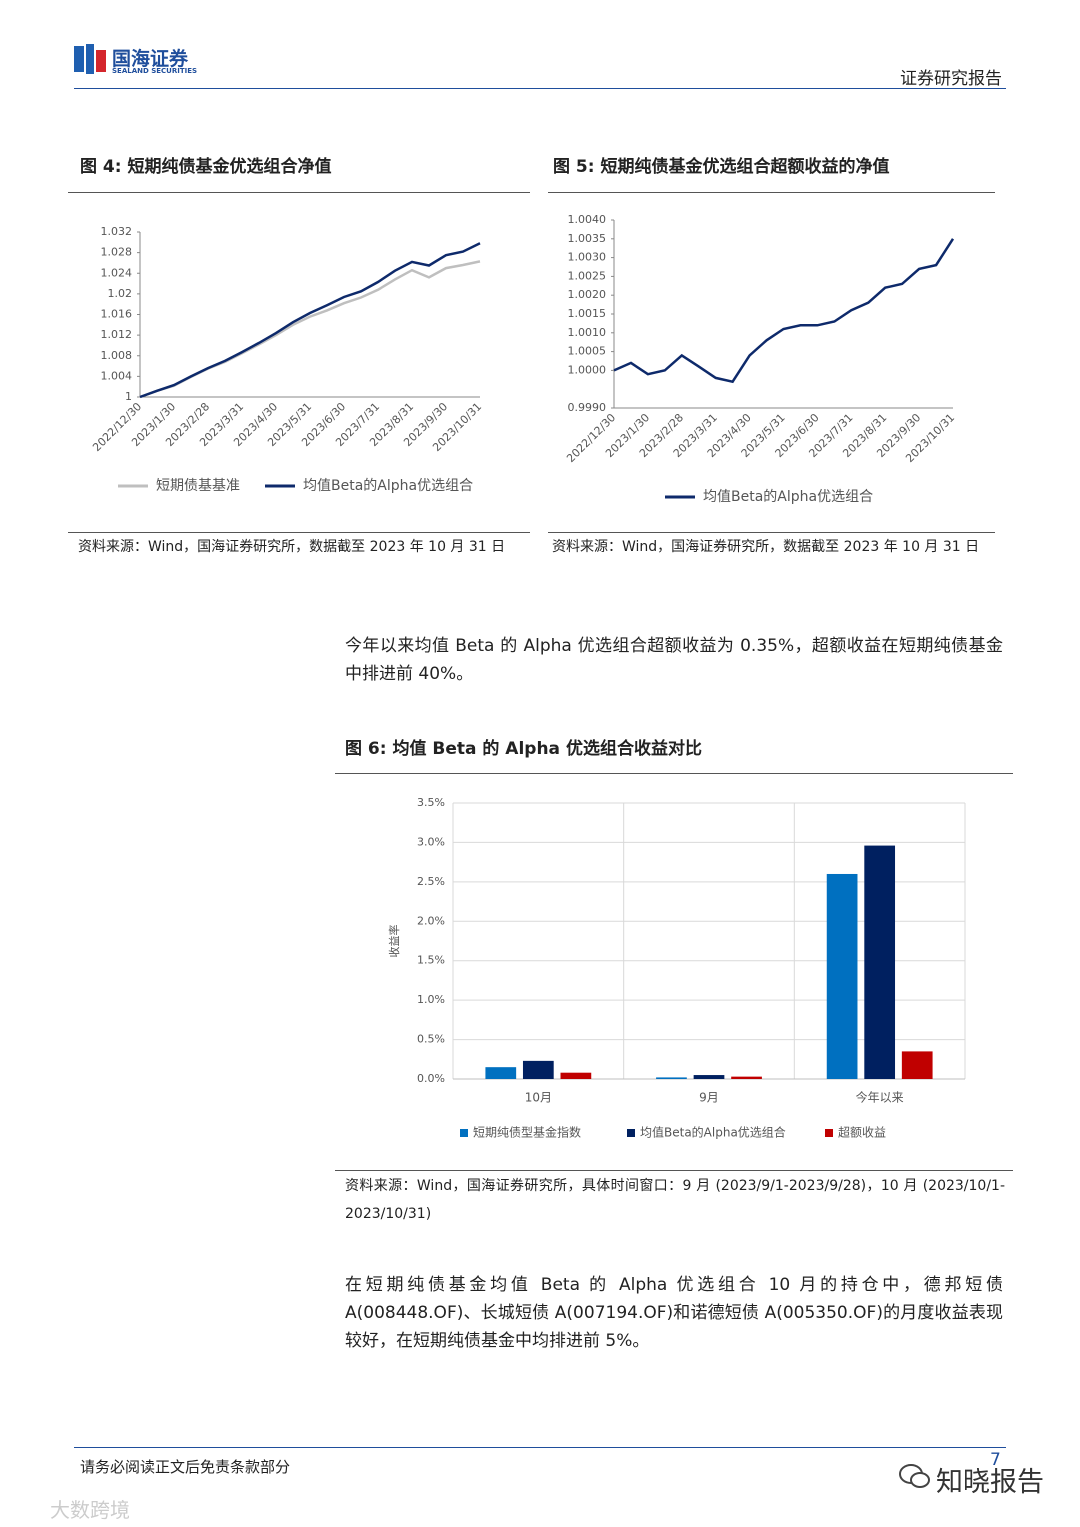  Describe the element at coordinates (540, 88) in the screenshot. I see `header-rule` at that location.